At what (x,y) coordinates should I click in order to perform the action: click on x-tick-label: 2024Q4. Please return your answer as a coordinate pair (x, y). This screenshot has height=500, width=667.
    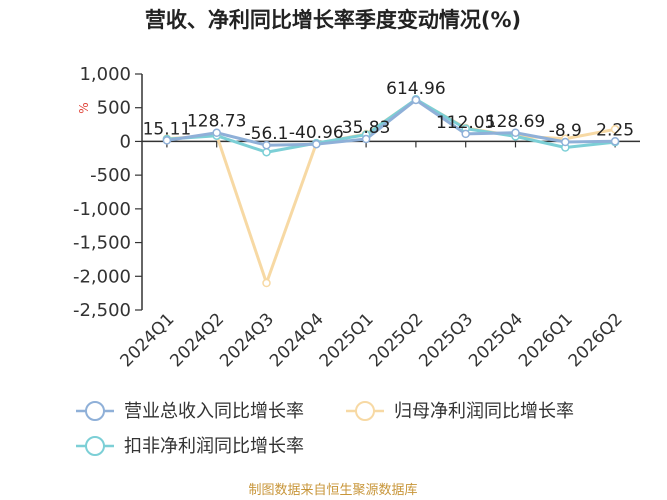
    Looking at the image, I should click on (297, 340).